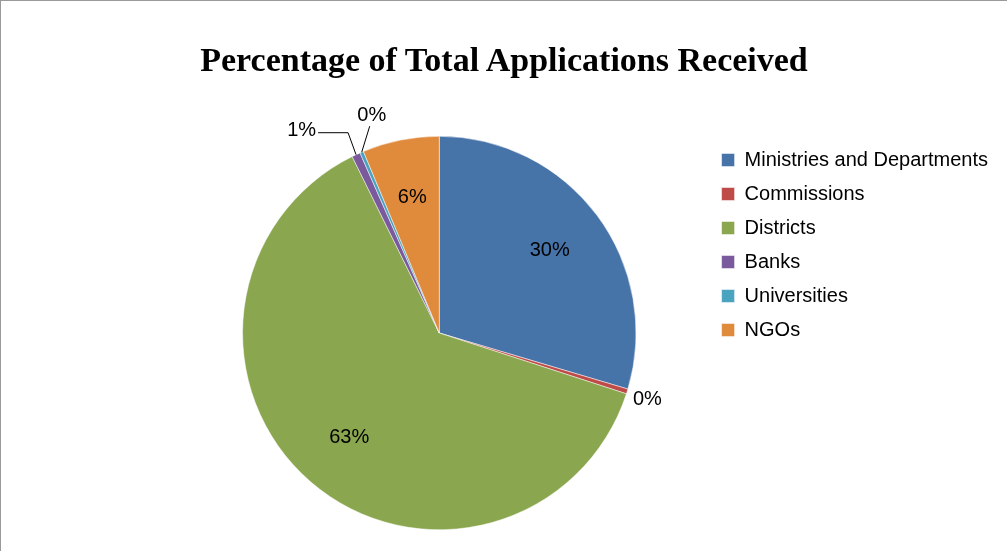 The height and width of the screenshot is (552, 1008). Describe the element at coordinates (549, 249) in the screenshot. I see `data-label: 30%` at that location.